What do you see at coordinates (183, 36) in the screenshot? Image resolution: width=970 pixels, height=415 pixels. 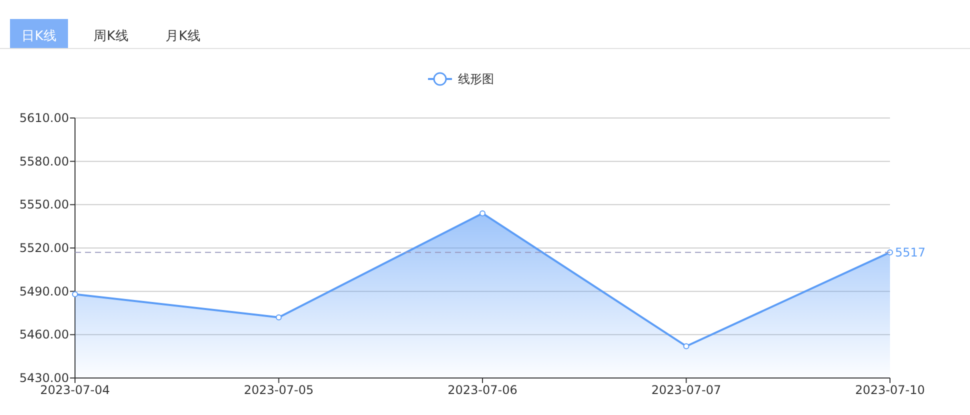 I see `text: 月K线` at bounding box center [183, 36].